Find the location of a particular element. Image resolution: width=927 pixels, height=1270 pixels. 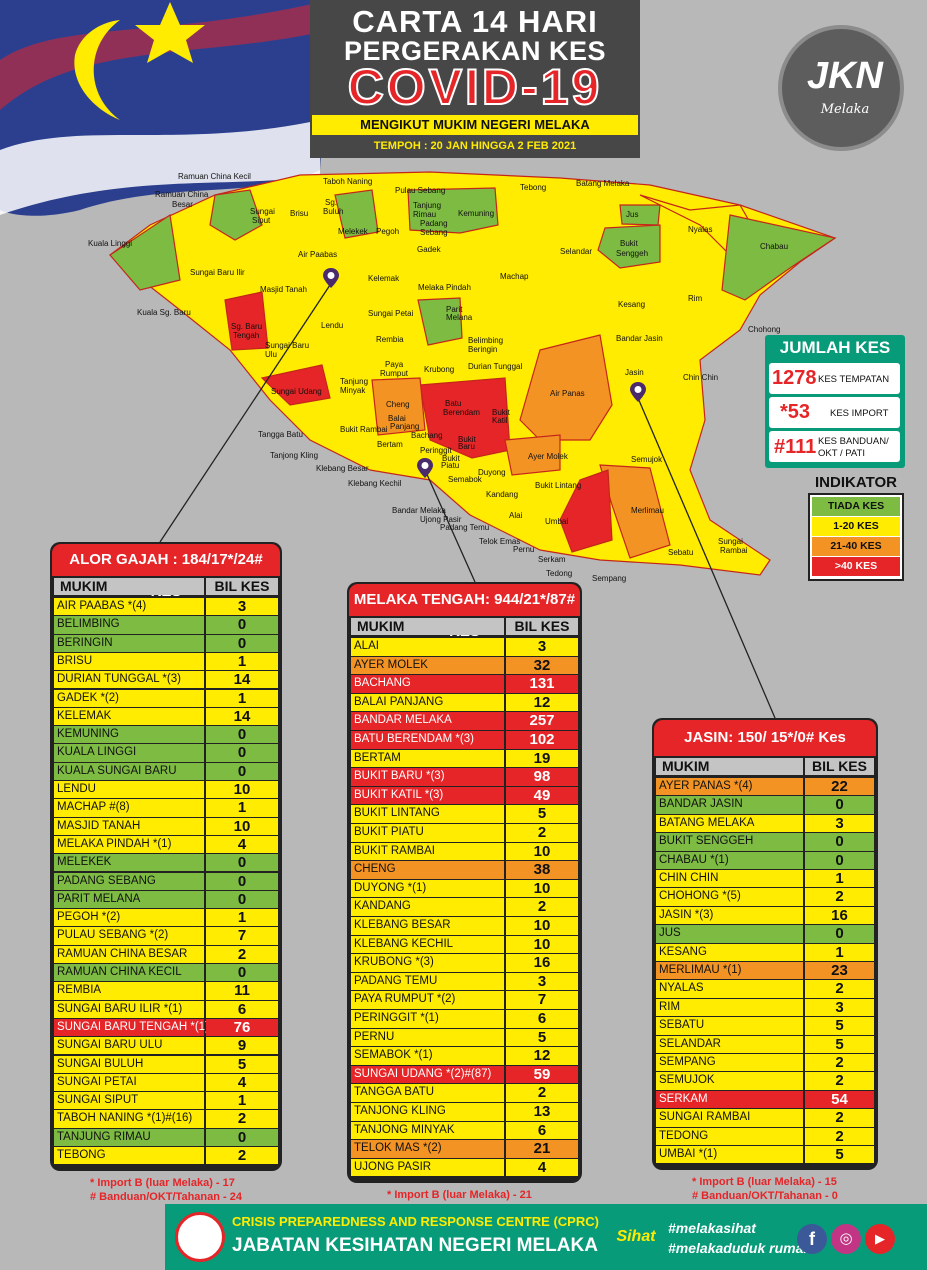

flag-red-stripe is located at coordinates (165, 55).